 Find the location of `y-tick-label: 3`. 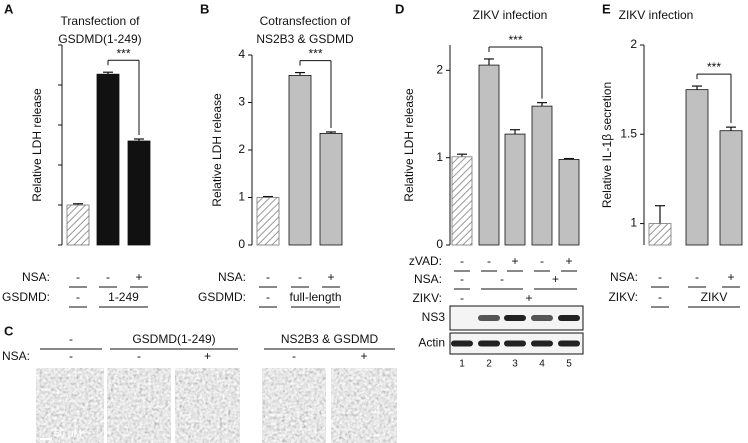

y-tick-label: 3 is located at coordinates (241, 102).